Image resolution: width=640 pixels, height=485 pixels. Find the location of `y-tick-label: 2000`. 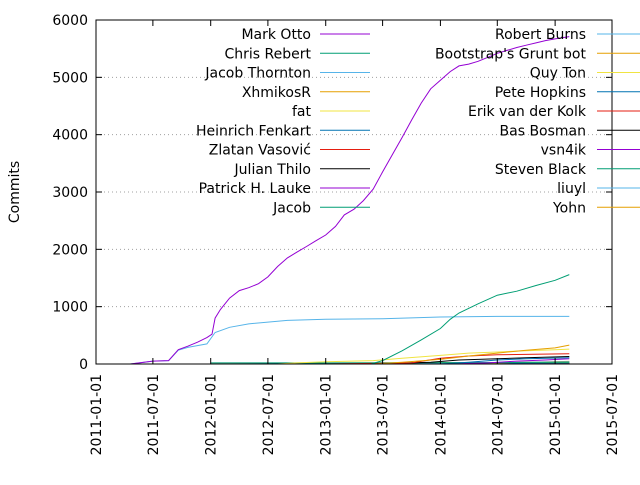

y-tick-label: 2000 is located at coordinates (70, 250).